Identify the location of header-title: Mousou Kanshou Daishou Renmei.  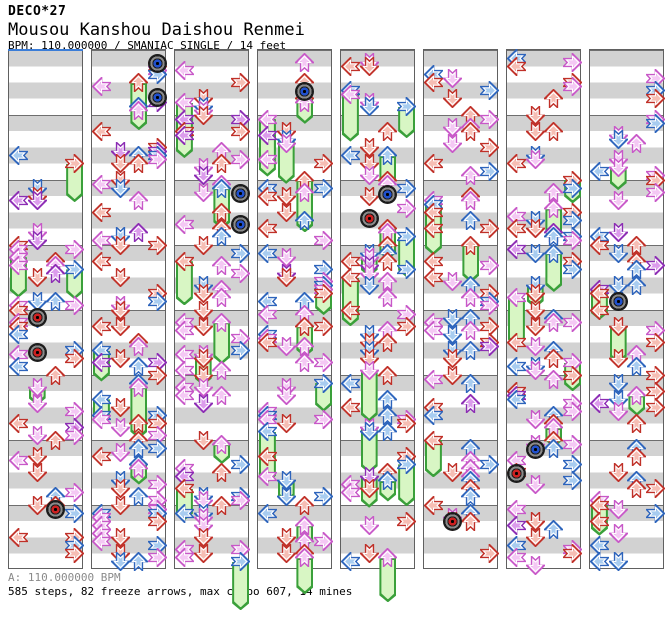
(156, 30).